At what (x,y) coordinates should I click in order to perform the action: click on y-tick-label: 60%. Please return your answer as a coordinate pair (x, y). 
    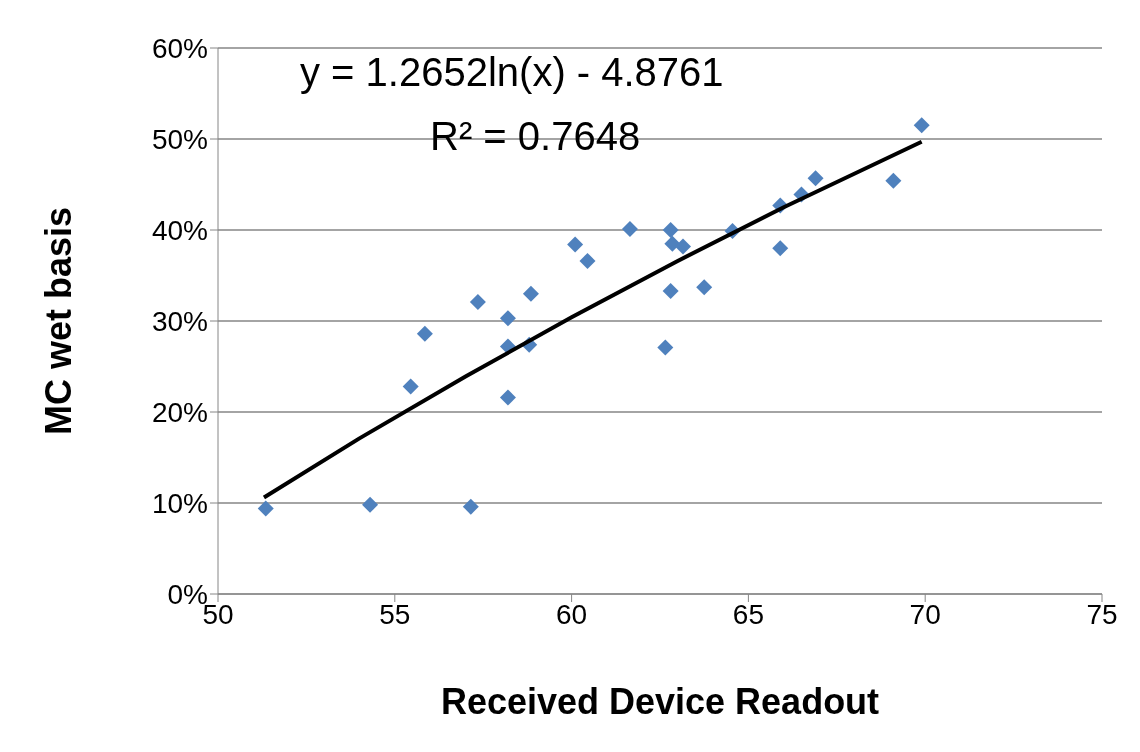
    Looking at the image, I should click on (179, 48).